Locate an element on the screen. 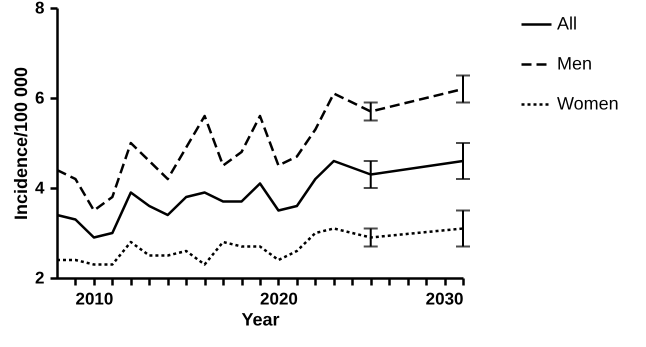 This screenshot has height=347, width=646. y-tick-label: 4 is located at coordinates (40, 188).